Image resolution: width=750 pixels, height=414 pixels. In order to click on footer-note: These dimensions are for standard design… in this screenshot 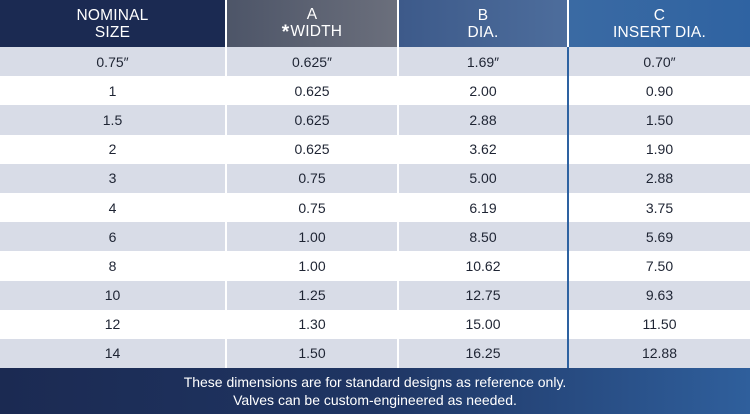, I will do `click(375, 391)`.